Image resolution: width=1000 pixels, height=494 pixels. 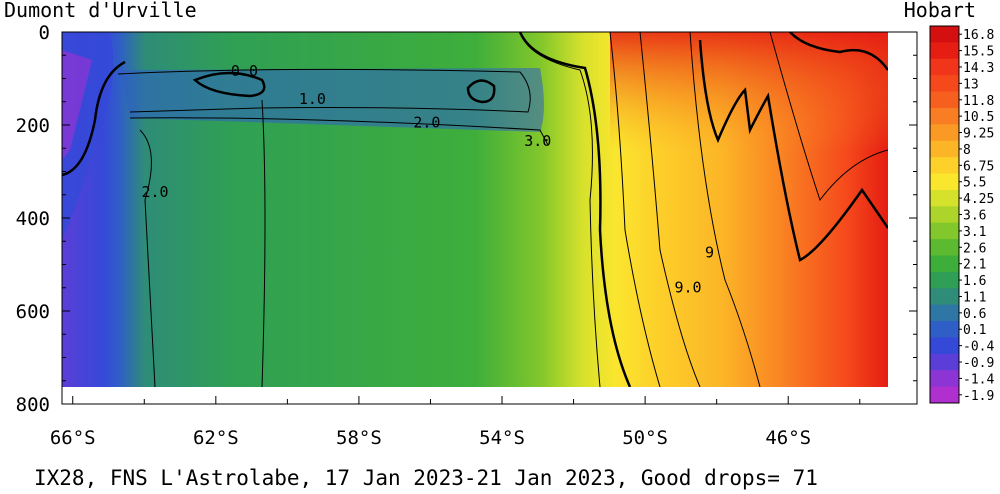 I want to click on left-station-label: Dumont d'Urville, so click(x=100, y=11).